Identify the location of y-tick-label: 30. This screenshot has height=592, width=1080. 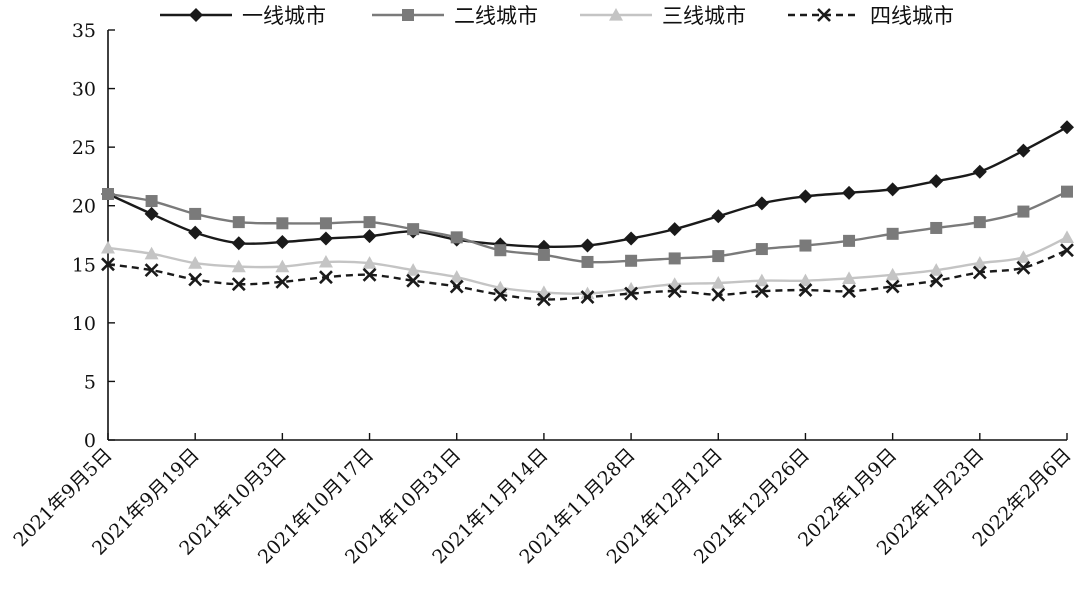
(84, 90).